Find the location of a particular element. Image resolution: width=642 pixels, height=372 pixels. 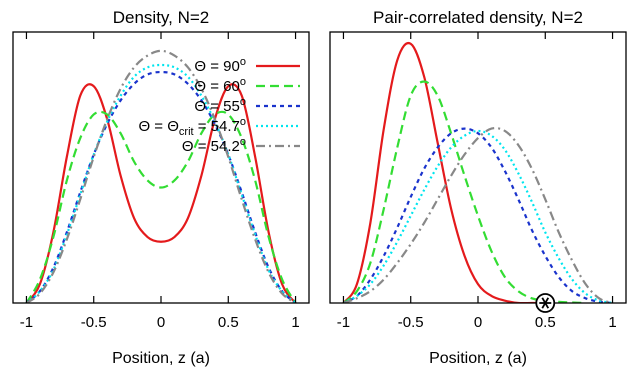

legend-entry-5: Θ = 54.2o is located at coordinates (241, 145).